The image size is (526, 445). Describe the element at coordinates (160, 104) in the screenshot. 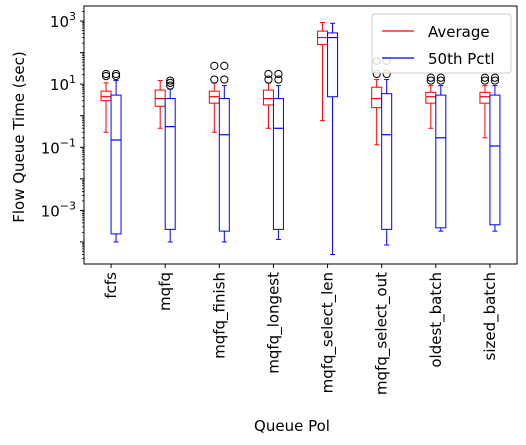

I see `box-average-mqfq` at that location.